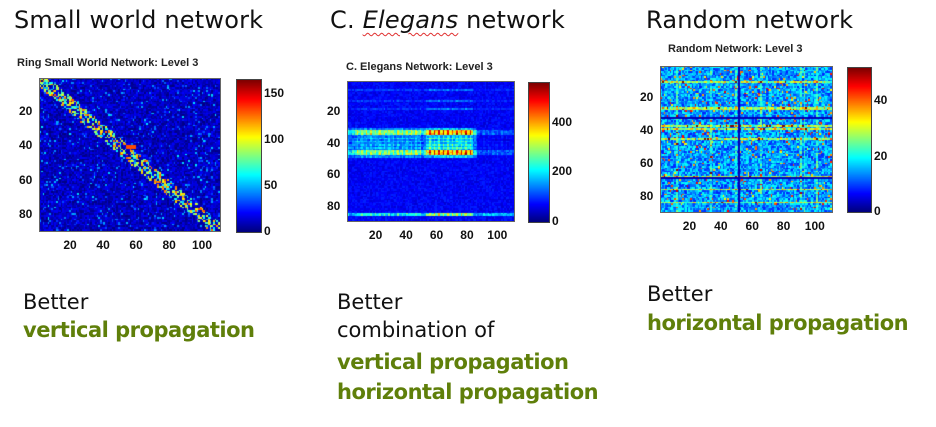 This screenshot has width=936, height=427. I want to click on heading-elegans: C. Elegans network, so click(447, 20).